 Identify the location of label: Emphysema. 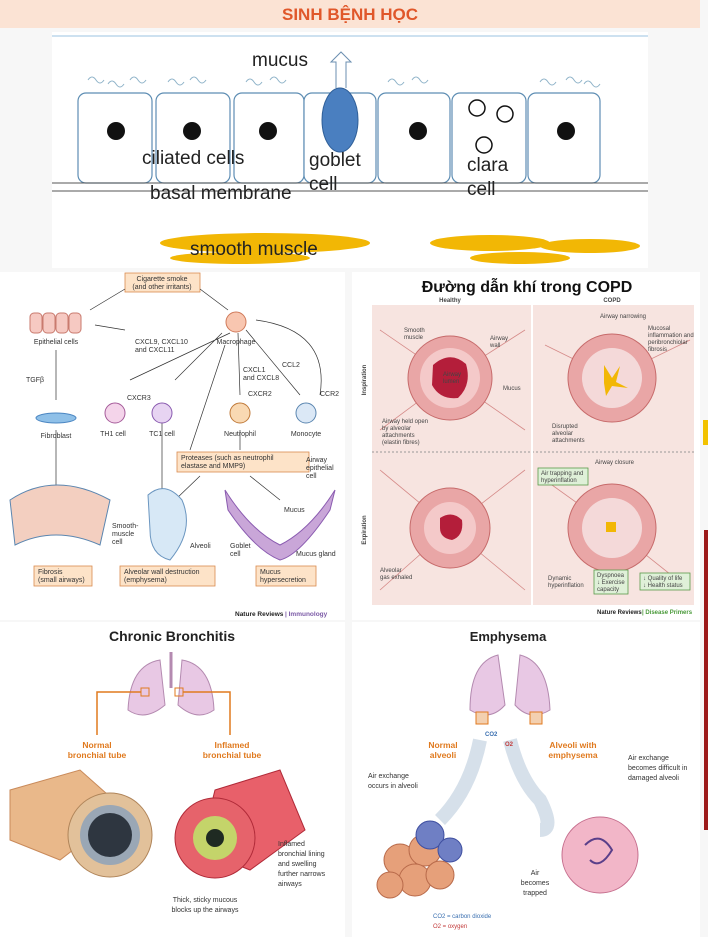
(508, 636).